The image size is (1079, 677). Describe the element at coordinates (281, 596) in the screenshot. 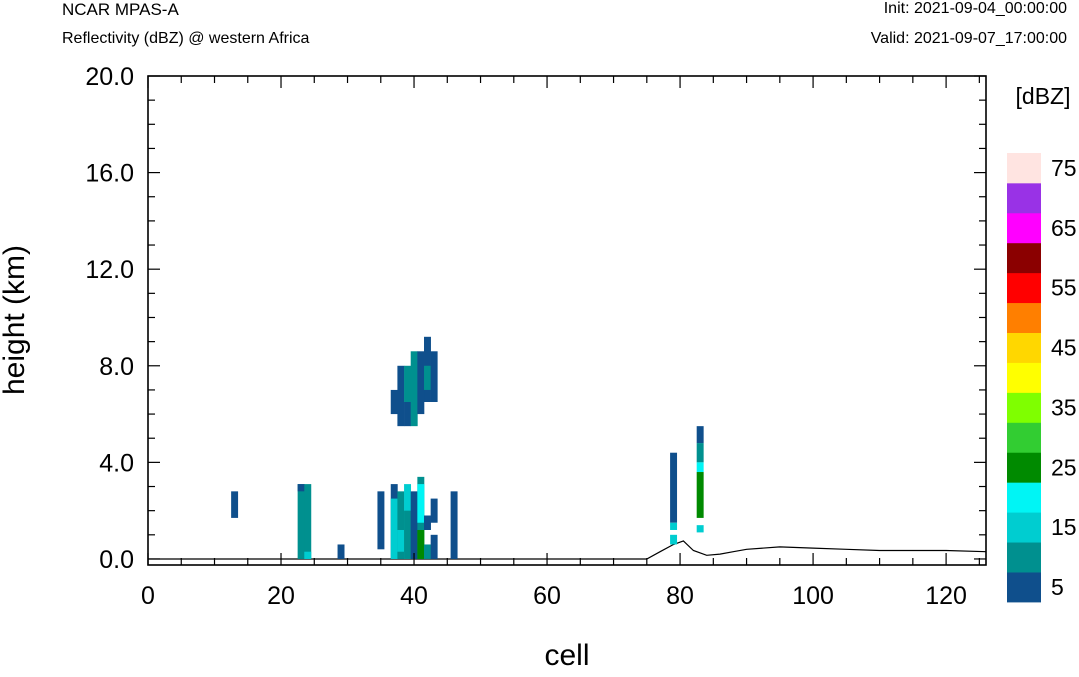

I see `x-tick-label: 20` at that location.